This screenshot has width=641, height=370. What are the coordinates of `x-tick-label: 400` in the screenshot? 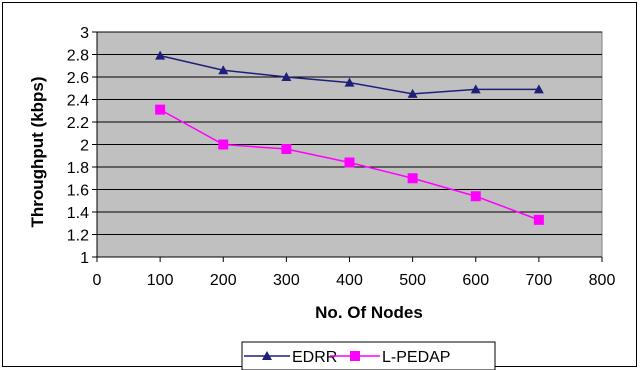 It's located at (349, 280).